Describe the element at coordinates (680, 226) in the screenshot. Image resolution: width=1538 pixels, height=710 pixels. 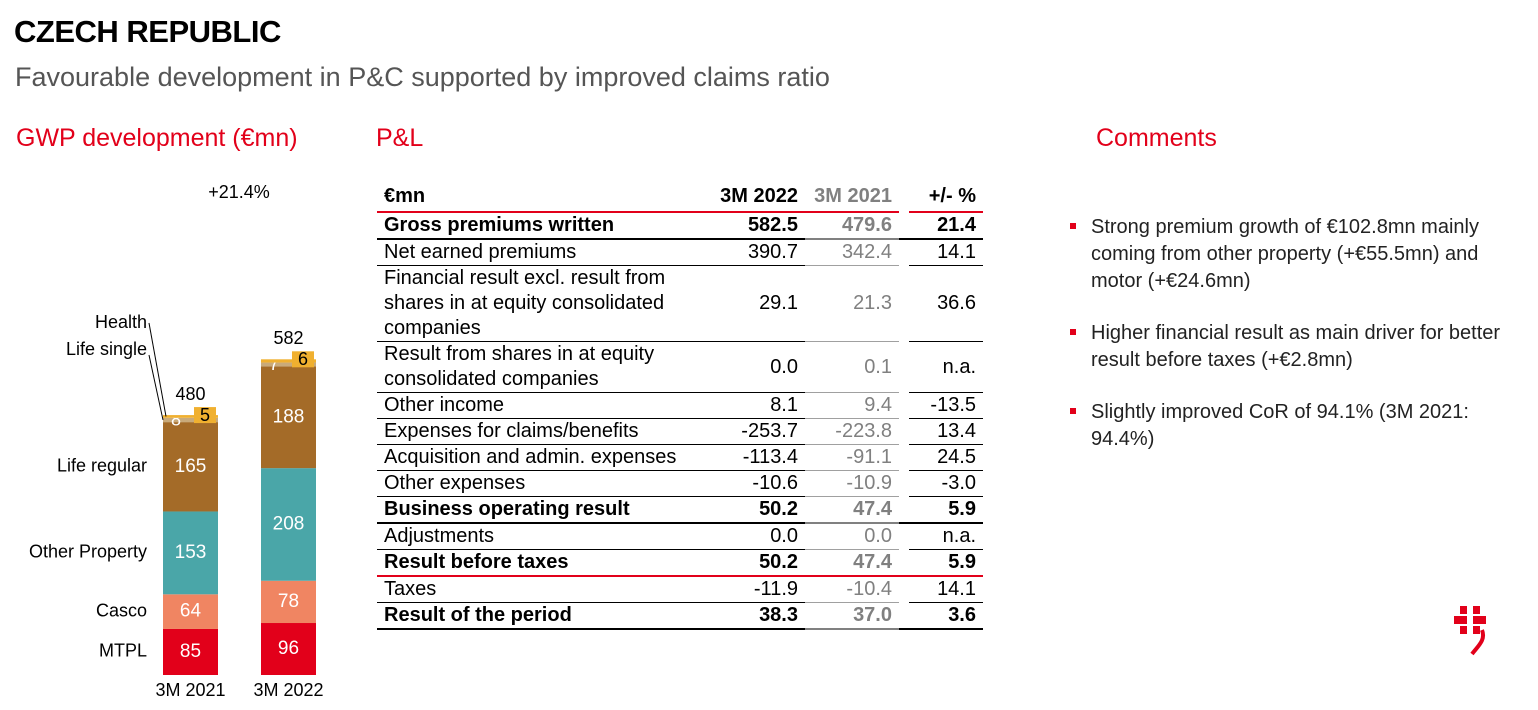
I see `pl-row: Gross premiums written 582.5 479.6 21.4` at that location.